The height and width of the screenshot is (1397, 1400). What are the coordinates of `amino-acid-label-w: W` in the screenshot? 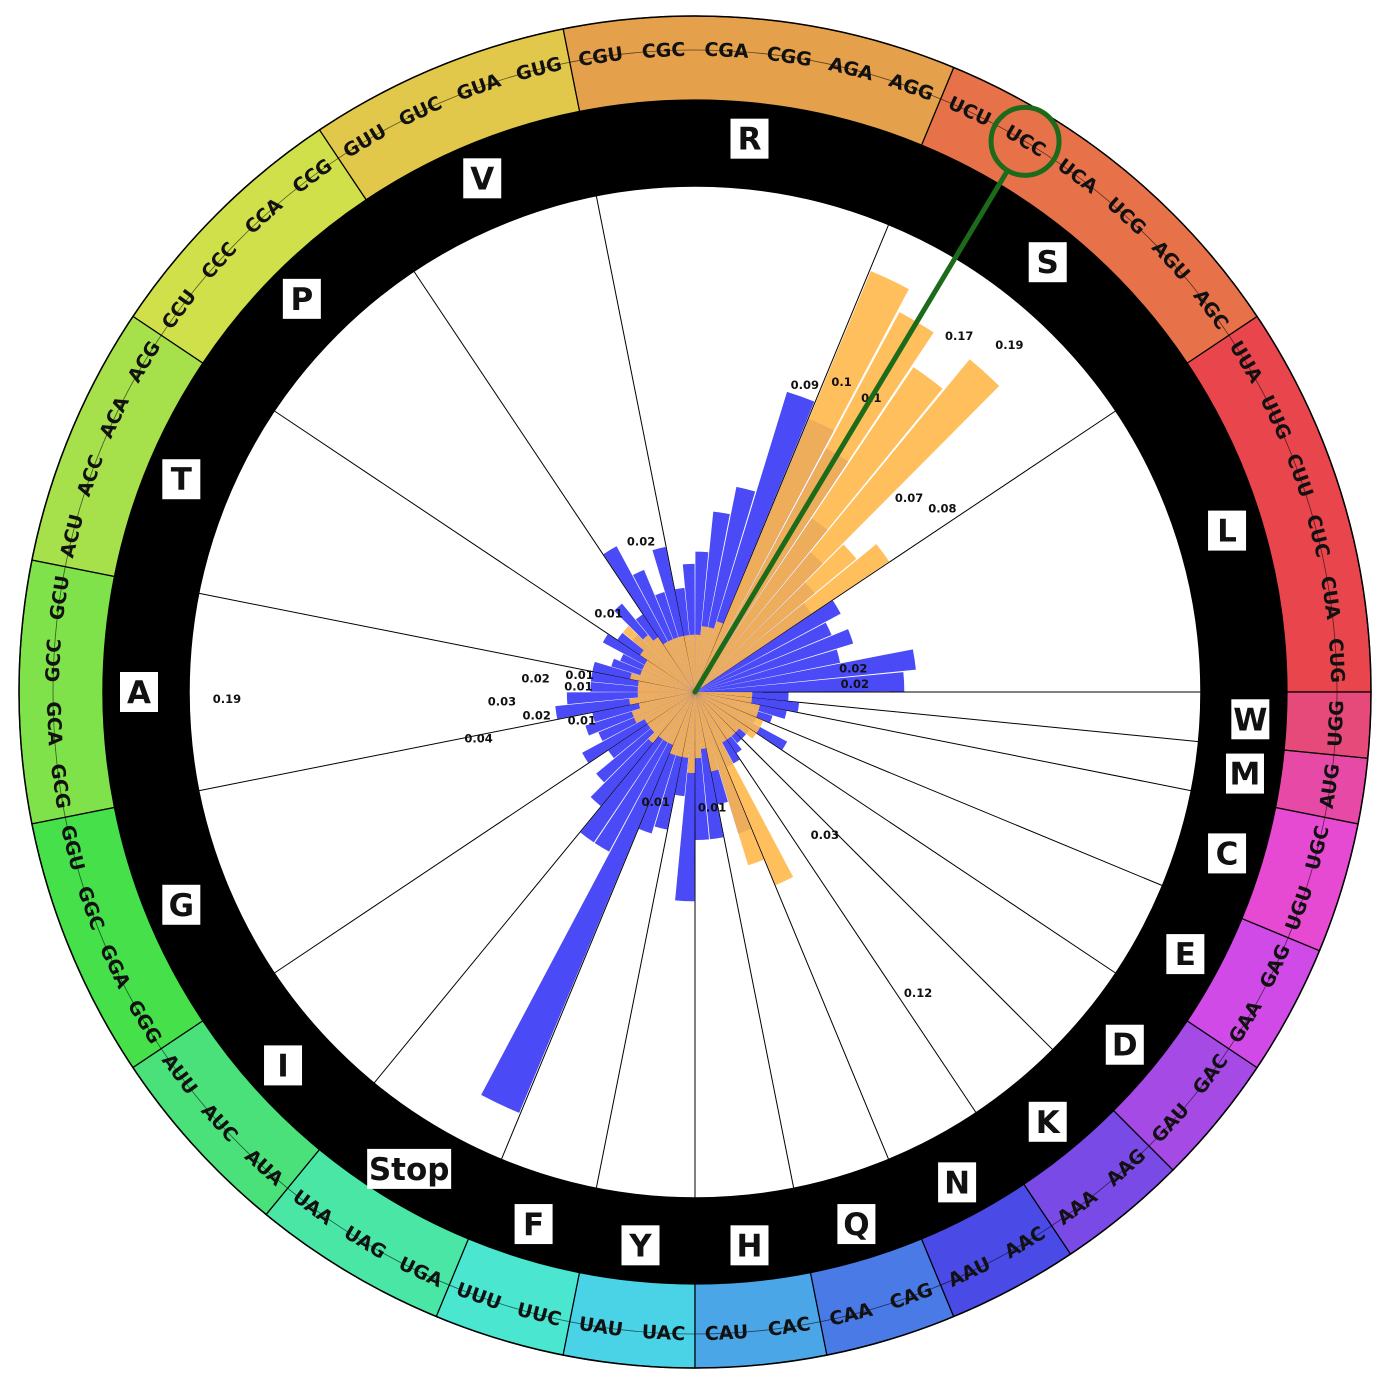 It's located at (1250, 720).